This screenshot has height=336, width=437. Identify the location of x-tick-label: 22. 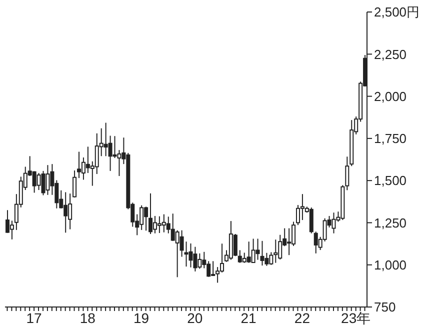
(302, 318).